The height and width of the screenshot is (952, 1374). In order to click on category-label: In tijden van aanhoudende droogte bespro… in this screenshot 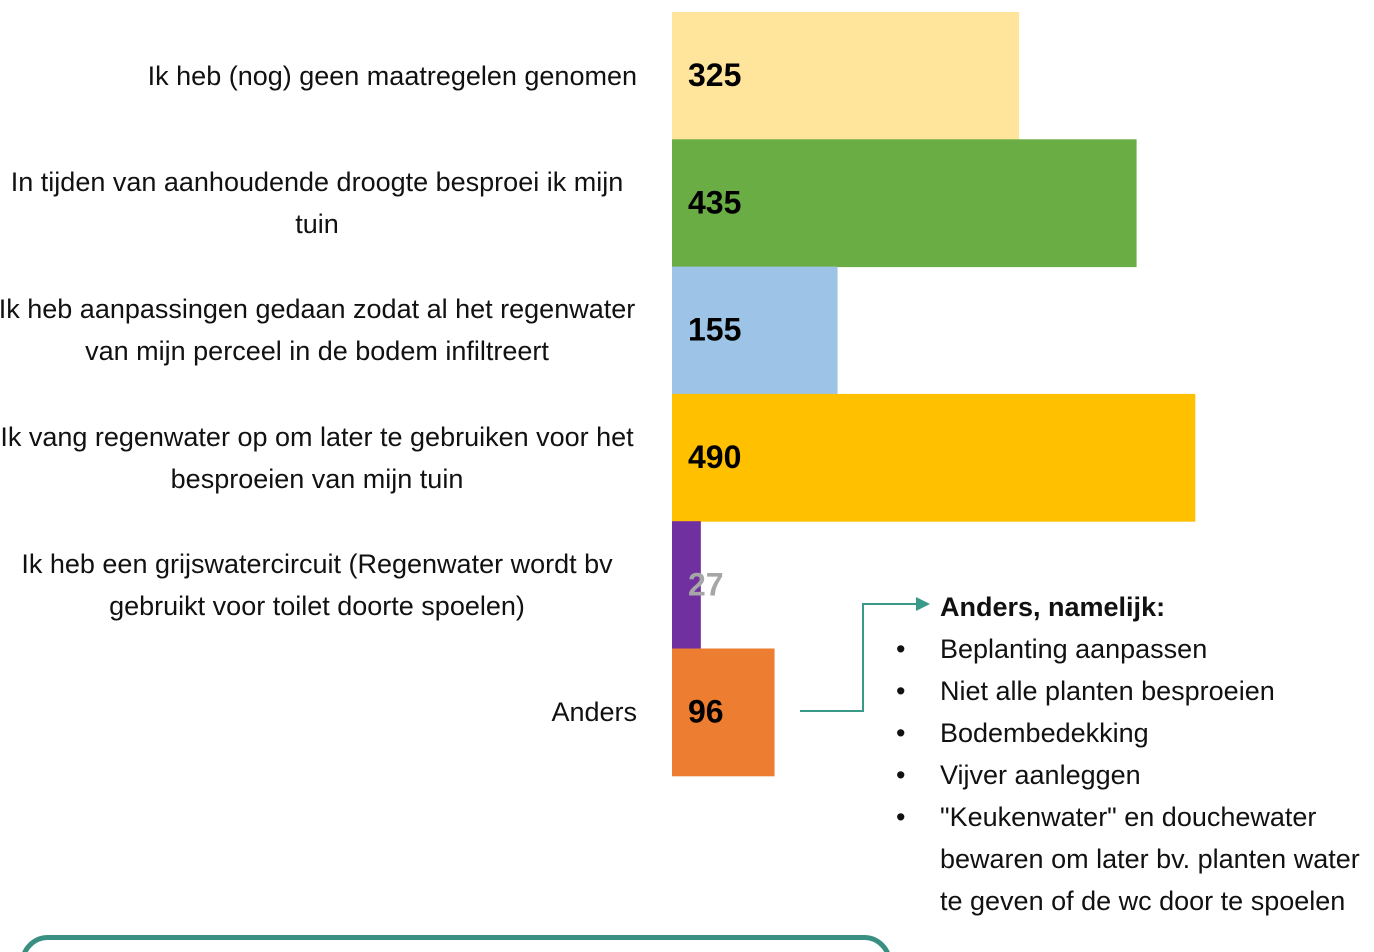, I will do `click(318, 202)`.